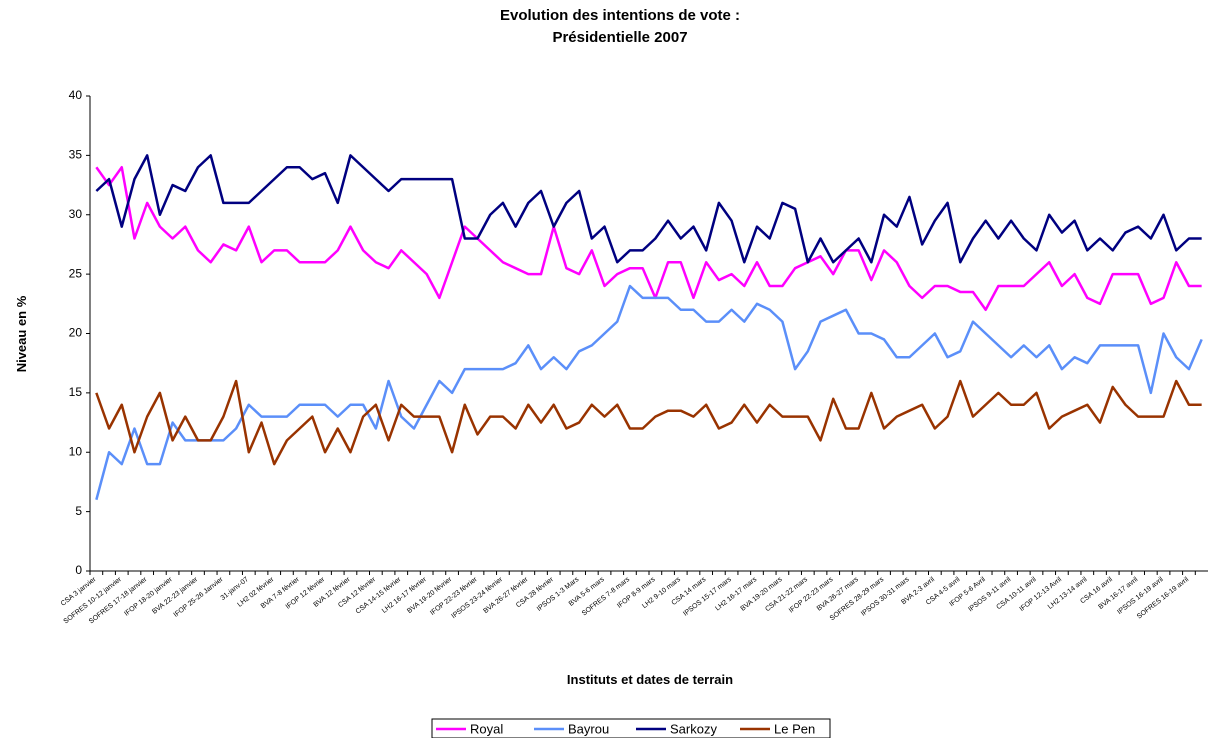  What do you see at coordinates (606, 597) in the screenshot?
I see `x-tick-label: SOFRES 7-8 mars` at bounding box center [606, 597].